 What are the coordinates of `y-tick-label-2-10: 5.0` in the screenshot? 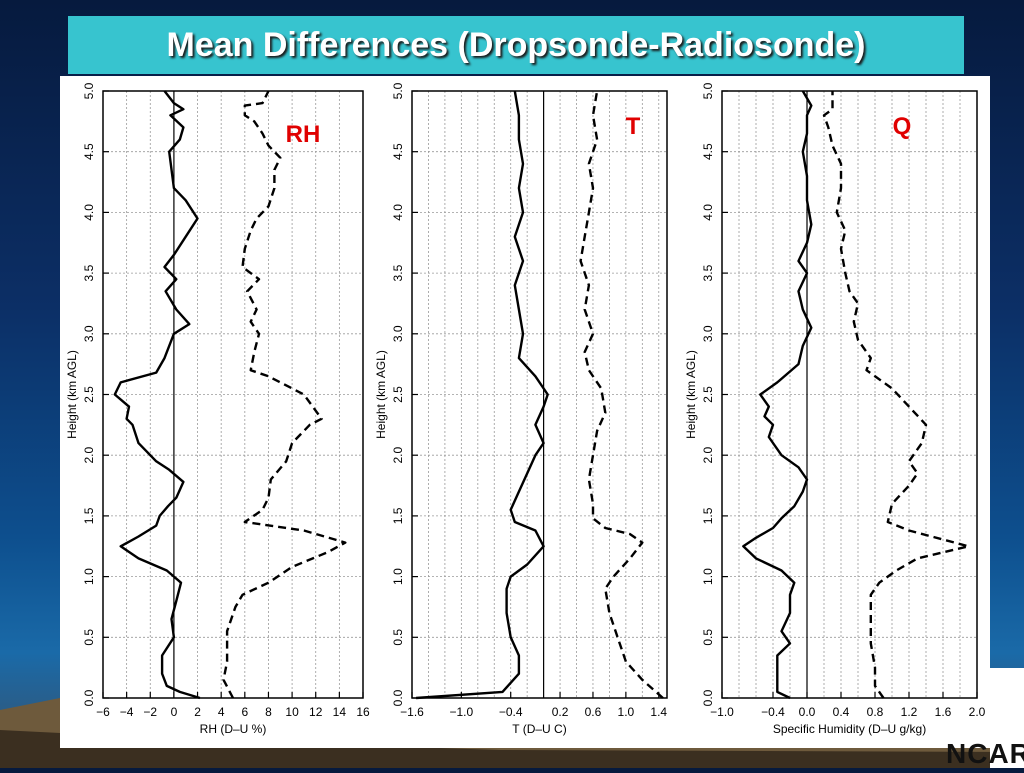 It's located at (398, 90).